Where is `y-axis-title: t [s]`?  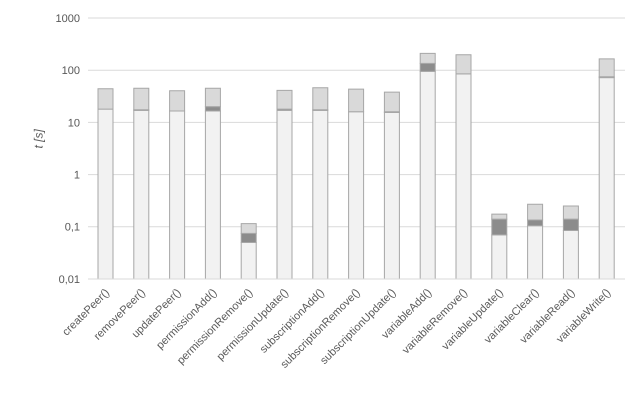 y-axis-title: t [s] is located at coordinates (38, 138).